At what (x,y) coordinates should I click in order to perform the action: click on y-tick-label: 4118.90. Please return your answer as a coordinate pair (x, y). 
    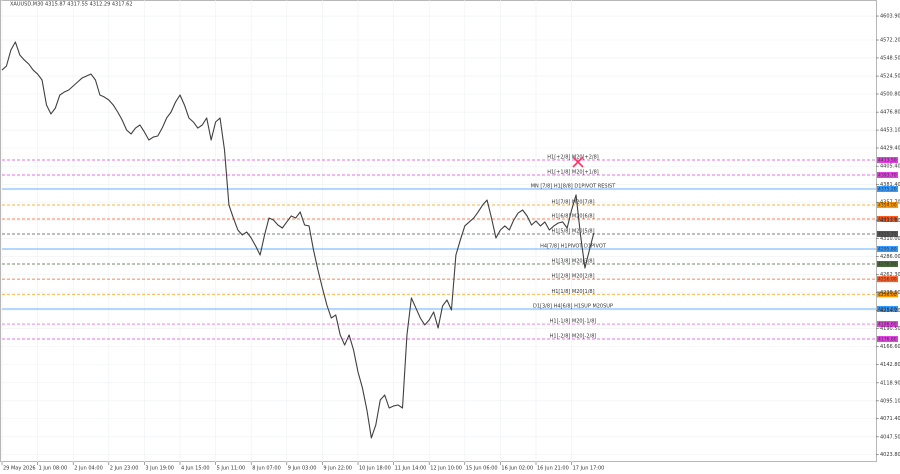
    Looking at the image, I should click on (890, 383).